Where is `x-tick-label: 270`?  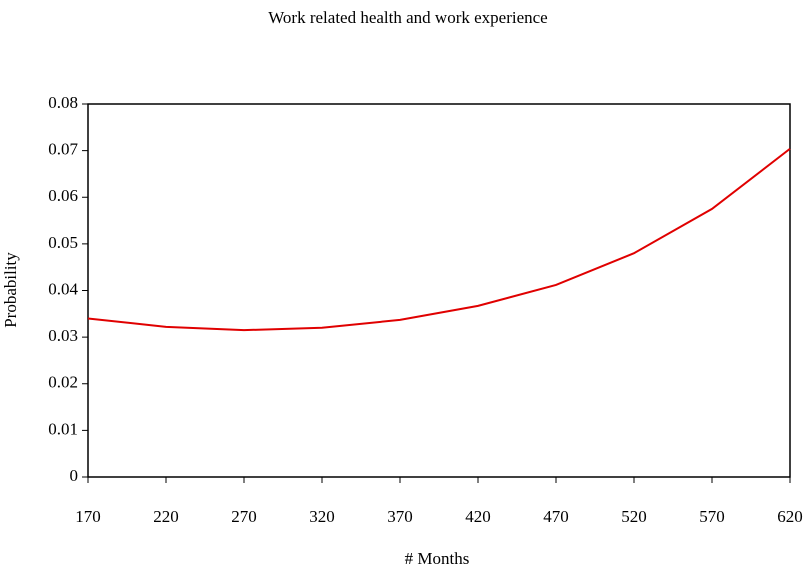 x-tick-label: 270 is located at coordinates (244, 516).